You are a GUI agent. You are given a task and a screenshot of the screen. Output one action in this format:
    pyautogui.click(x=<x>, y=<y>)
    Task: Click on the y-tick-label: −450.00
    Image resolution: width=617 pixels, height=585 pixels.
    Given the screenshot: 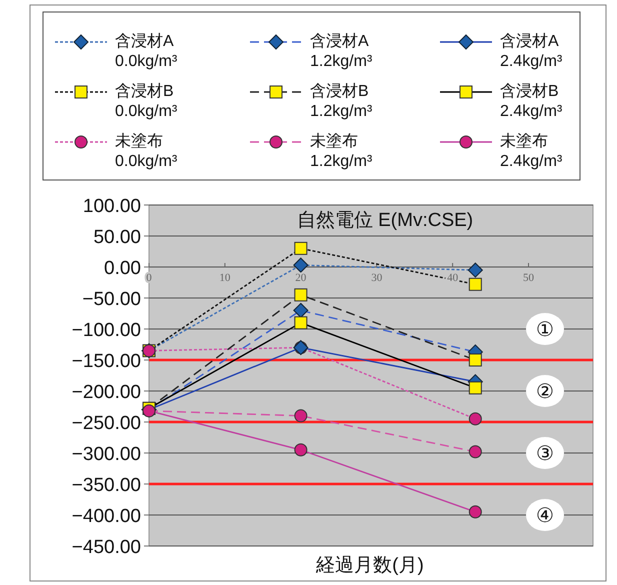 What is the action you would take?
    pyautogui.click(x=106, y=547)
    